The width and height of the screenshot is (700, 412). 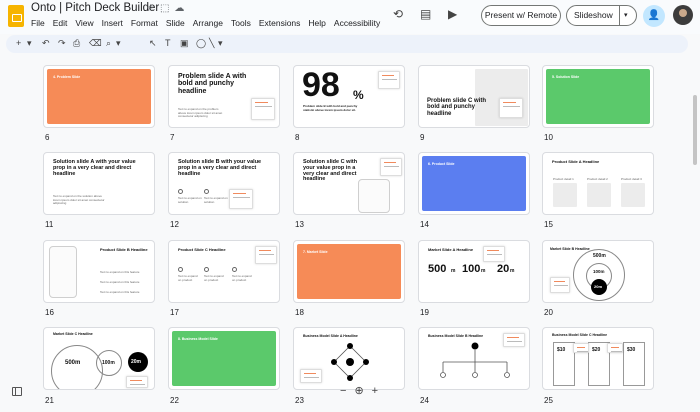 What do you see at coordinates (207, 23) in the screenshot?
I see `menu-arrange: Arrange` at bounding box center [207, 23].